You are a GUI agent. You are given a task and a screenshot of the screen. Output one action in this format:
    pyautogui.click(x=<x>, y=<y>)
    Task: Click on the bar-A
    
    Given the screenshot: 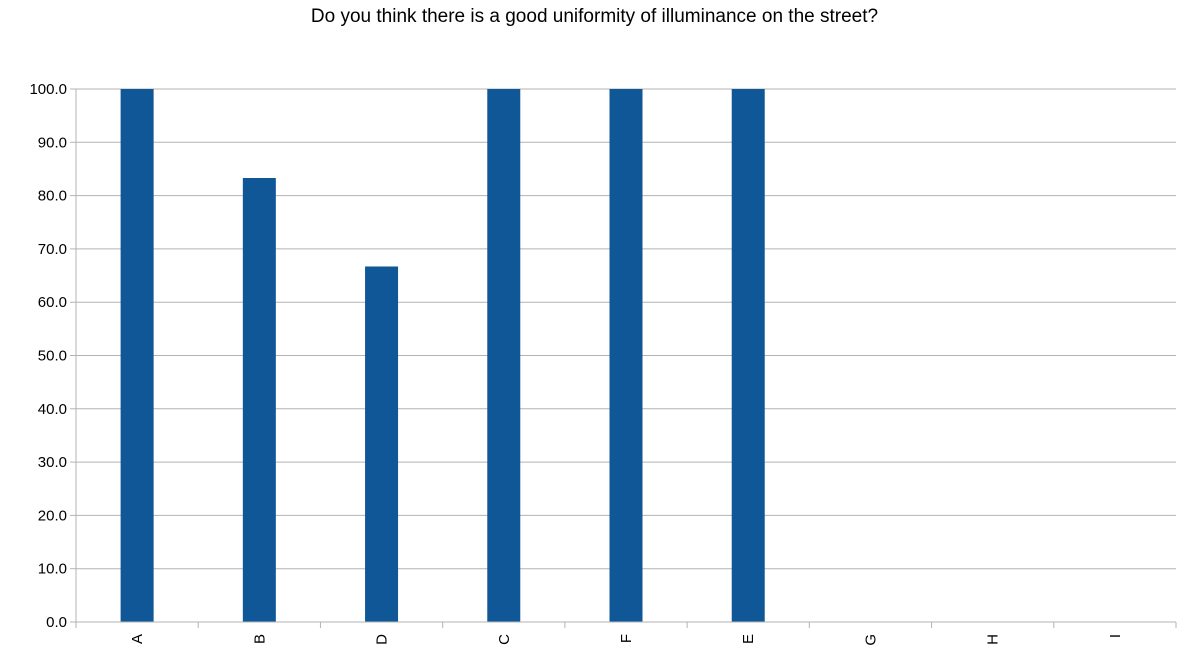 What is the action you would take?
    pyautogui.click(x=137, y=355)
    